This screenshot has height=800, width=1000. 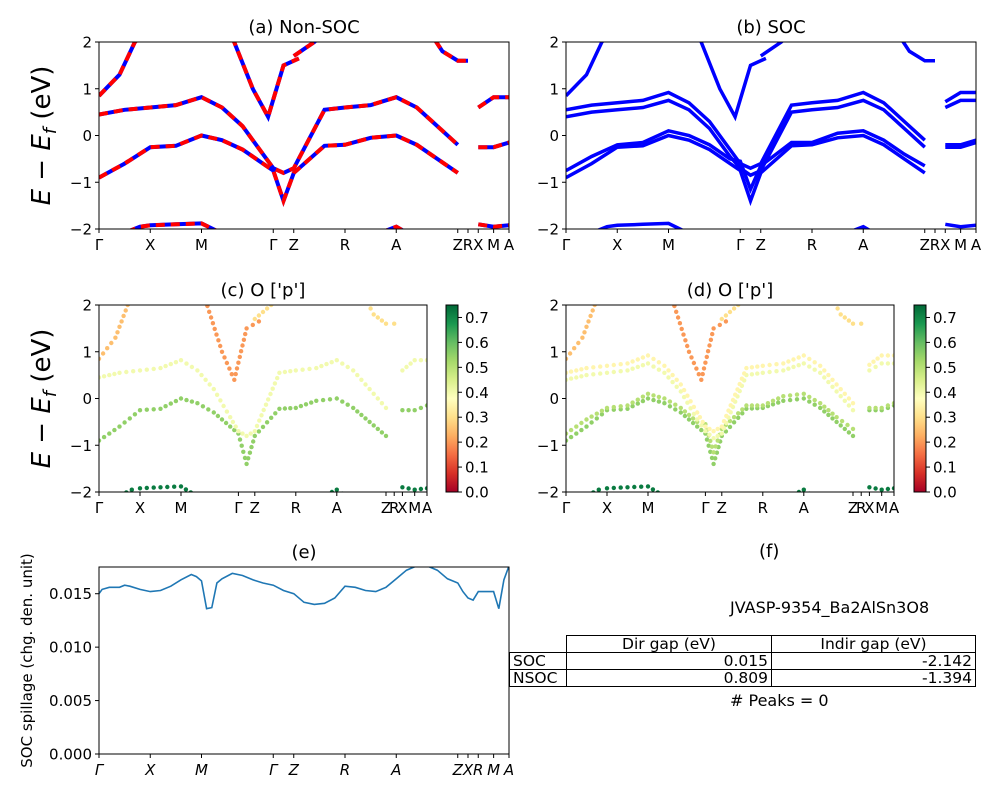 I want to click on colorbar-tick-label: 0.7, so click(x=477, y=318).